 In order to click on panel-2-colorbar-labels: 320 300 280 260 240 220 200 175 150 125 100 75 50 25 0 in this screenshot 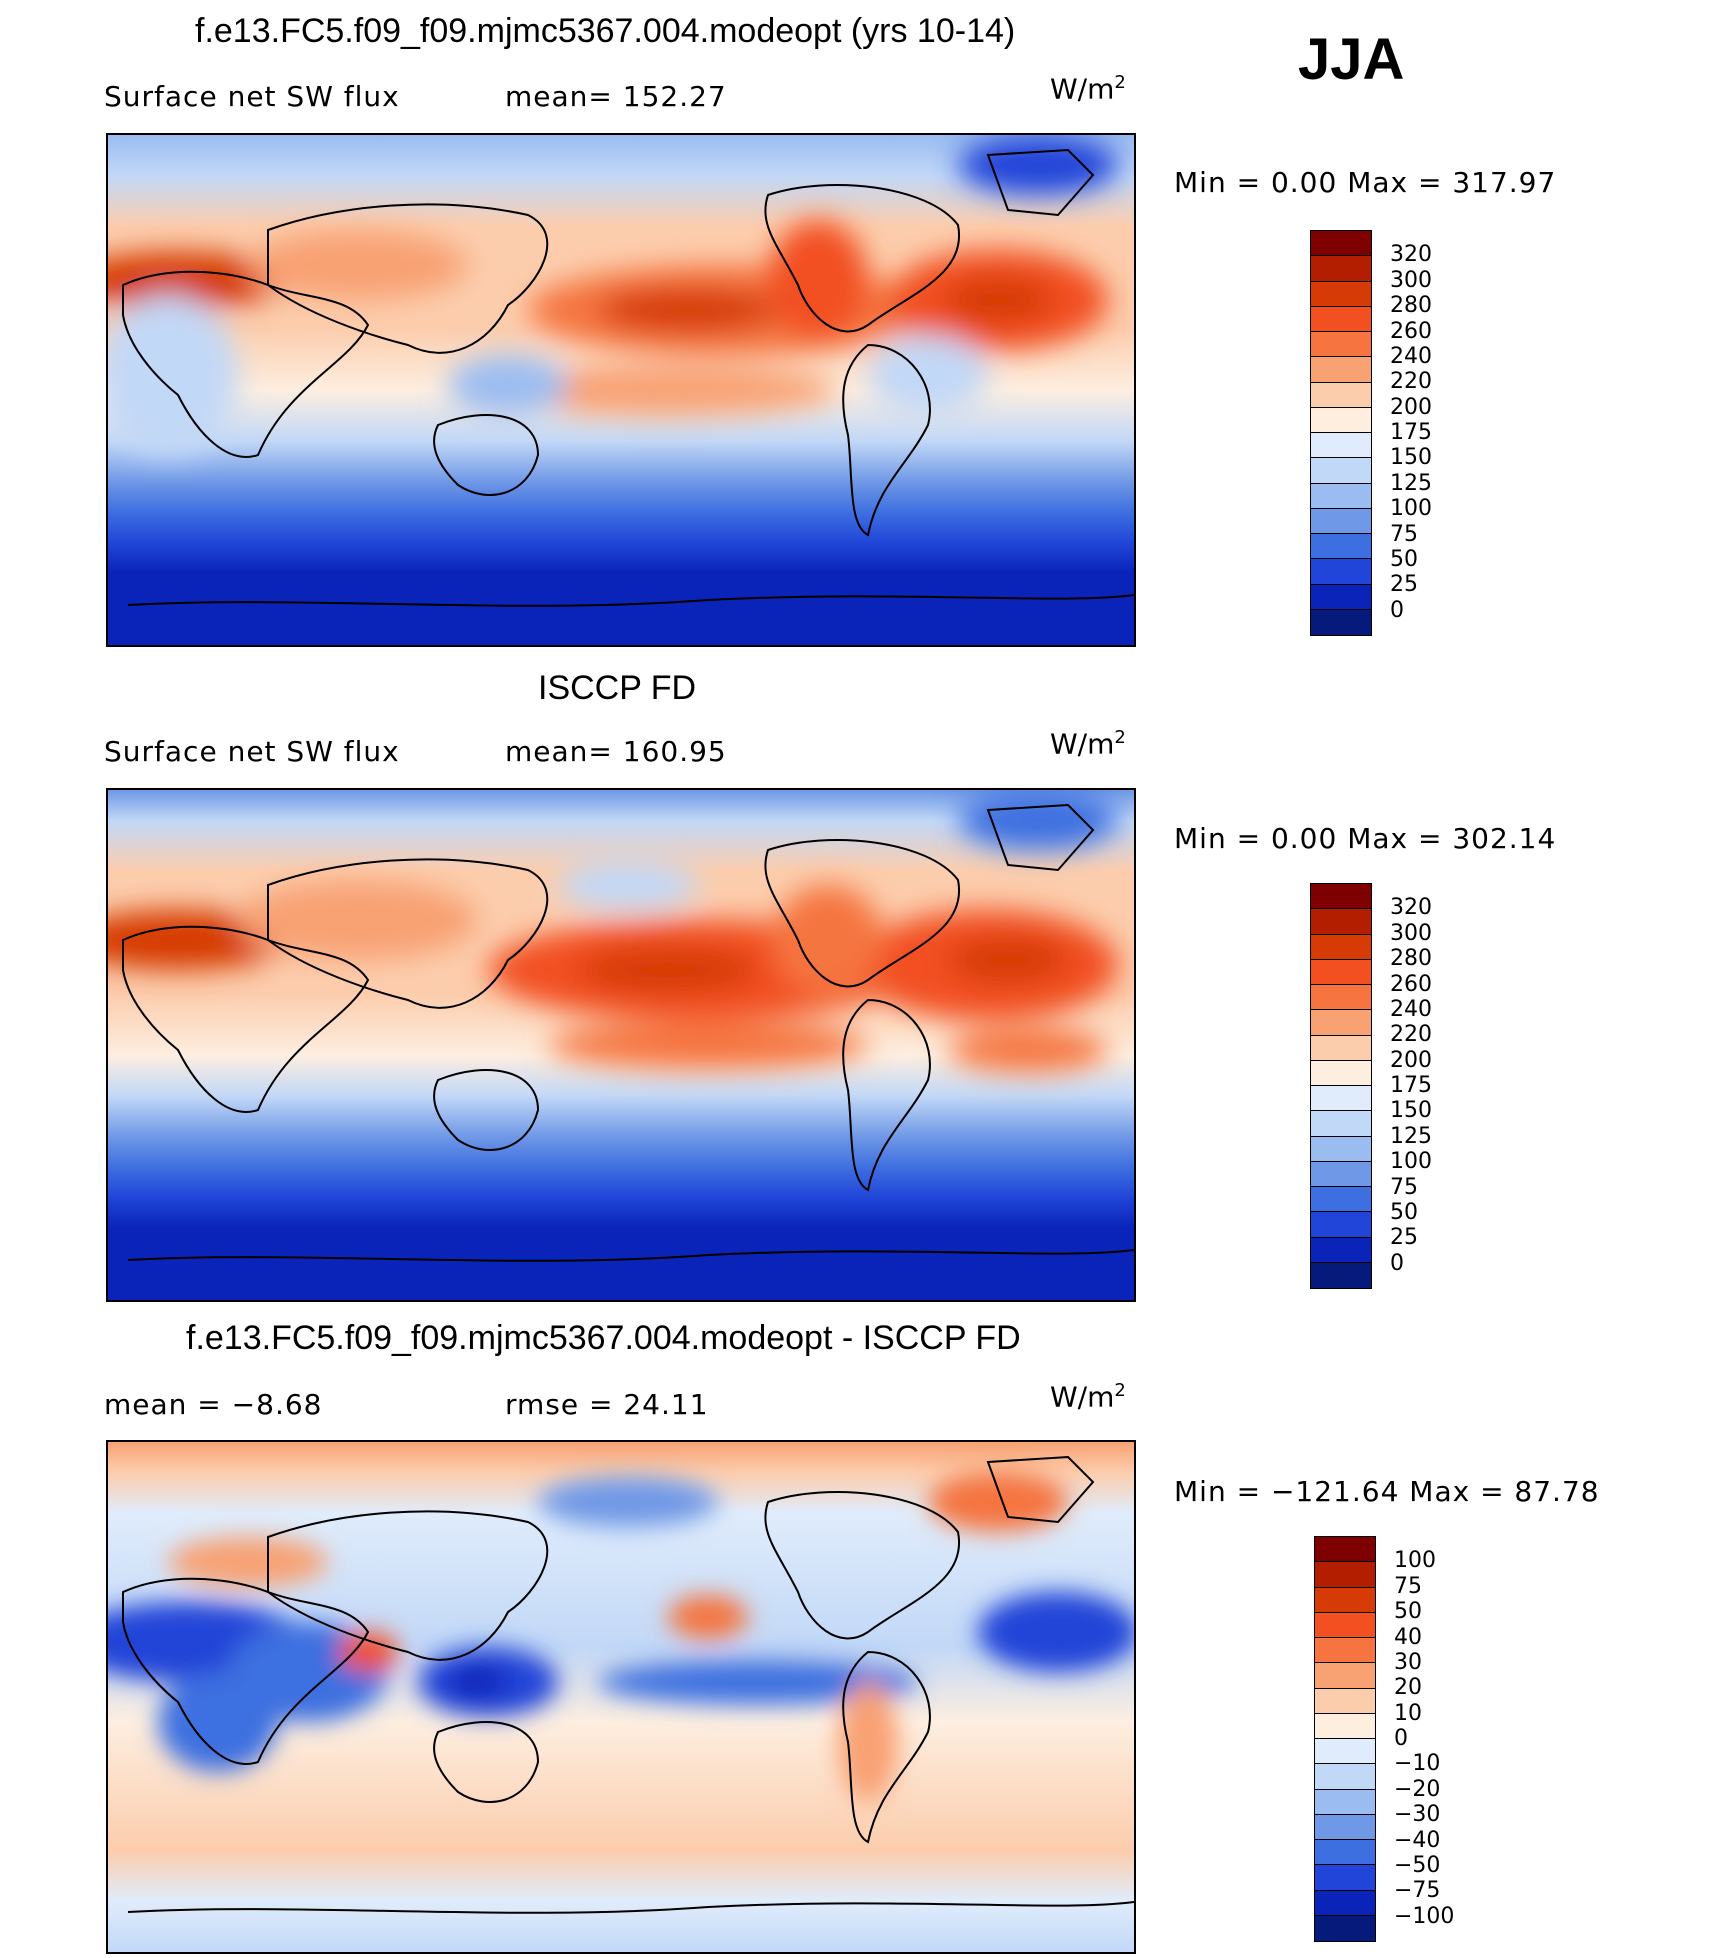, I will do `click(1430, 1086)`.